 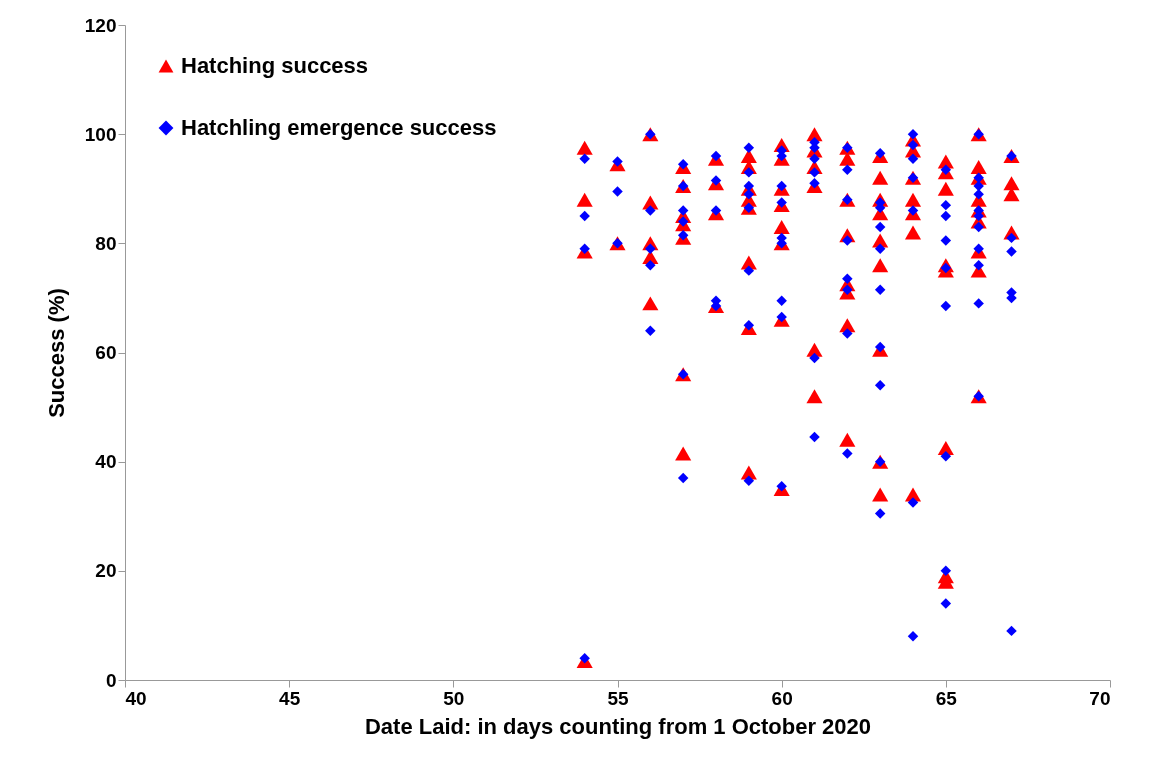 What do you see at coordinates (454, 698) in the screenshot?
I see `x-tick-label: 50` at bounding box center [454, 698].